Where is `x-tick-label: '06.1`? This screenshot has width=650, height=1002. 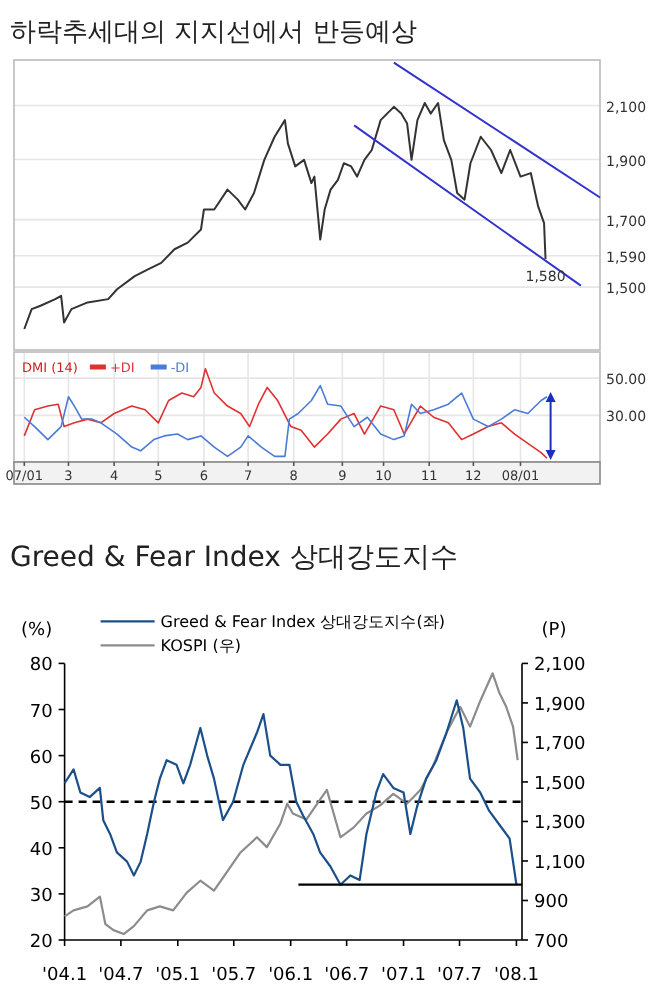 x-tick-label: '06.1 is located at coordinates (291, 976).